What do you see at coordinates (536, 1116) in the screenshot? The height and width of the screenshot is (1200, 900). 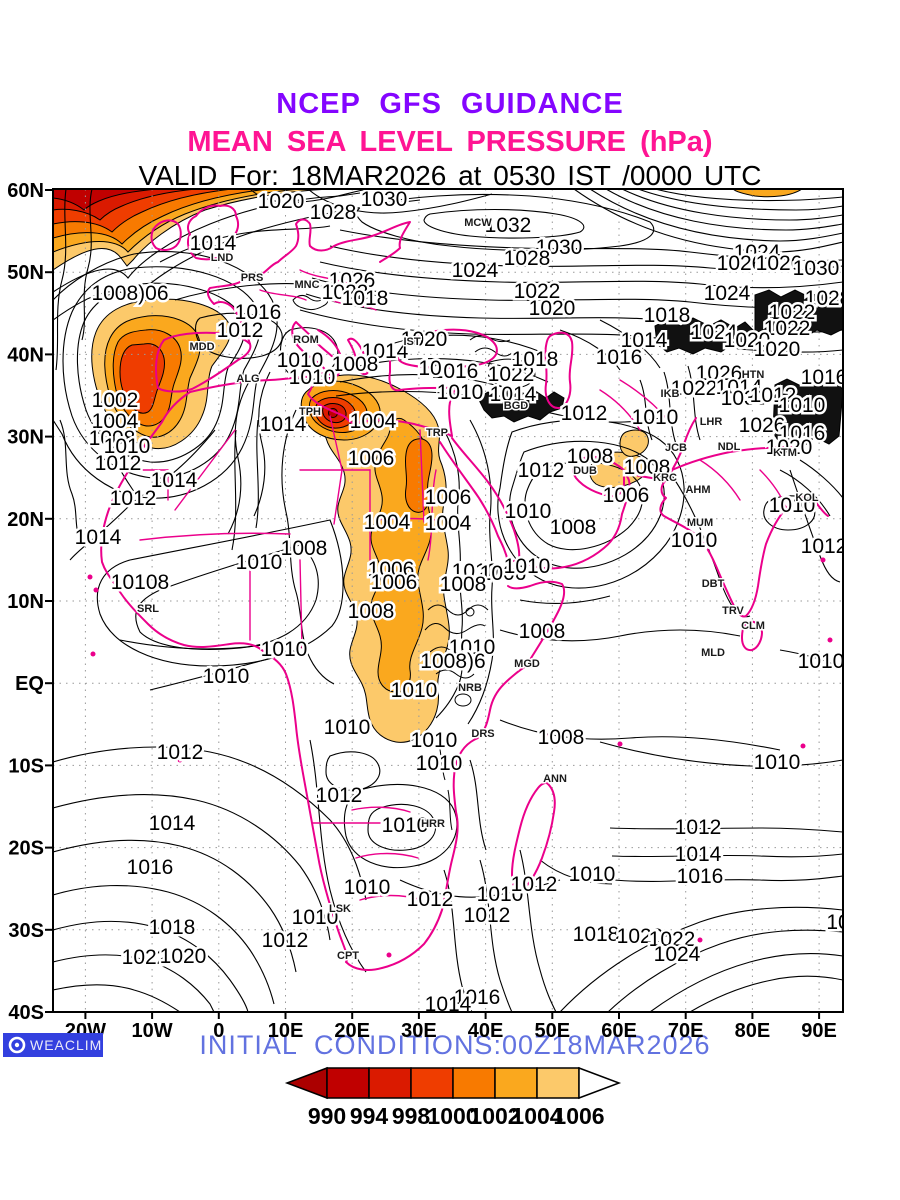 I see `colorbar-tick-label: 1004` at bounding box center [536, 1116].